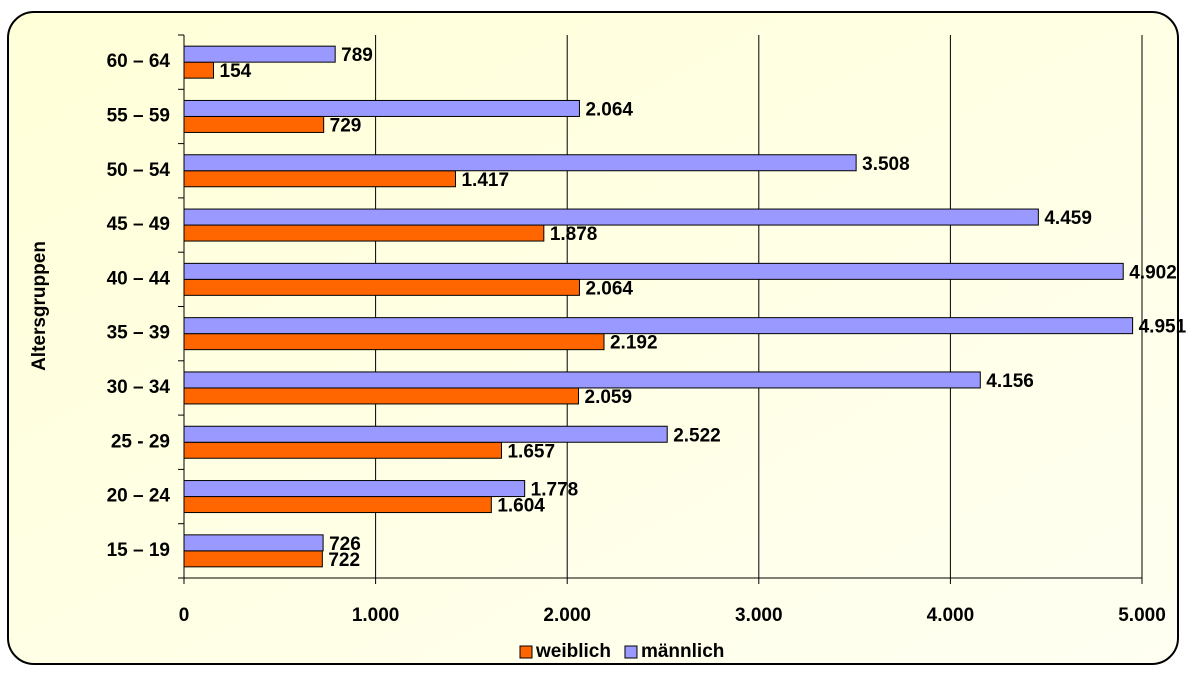 This screenshot has height=676, width=1186. What do you see at coordinates (138, 115) in the screenshot?
I see `y-tick-label: 55 – 59` at bounding box center [138, 115].